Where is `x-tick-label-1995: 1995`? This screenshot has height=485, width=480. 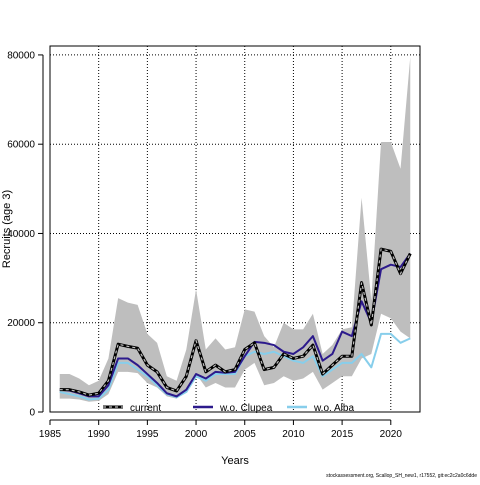
x-tick-label-1995: 1995 is located at coordinates (147, 434).